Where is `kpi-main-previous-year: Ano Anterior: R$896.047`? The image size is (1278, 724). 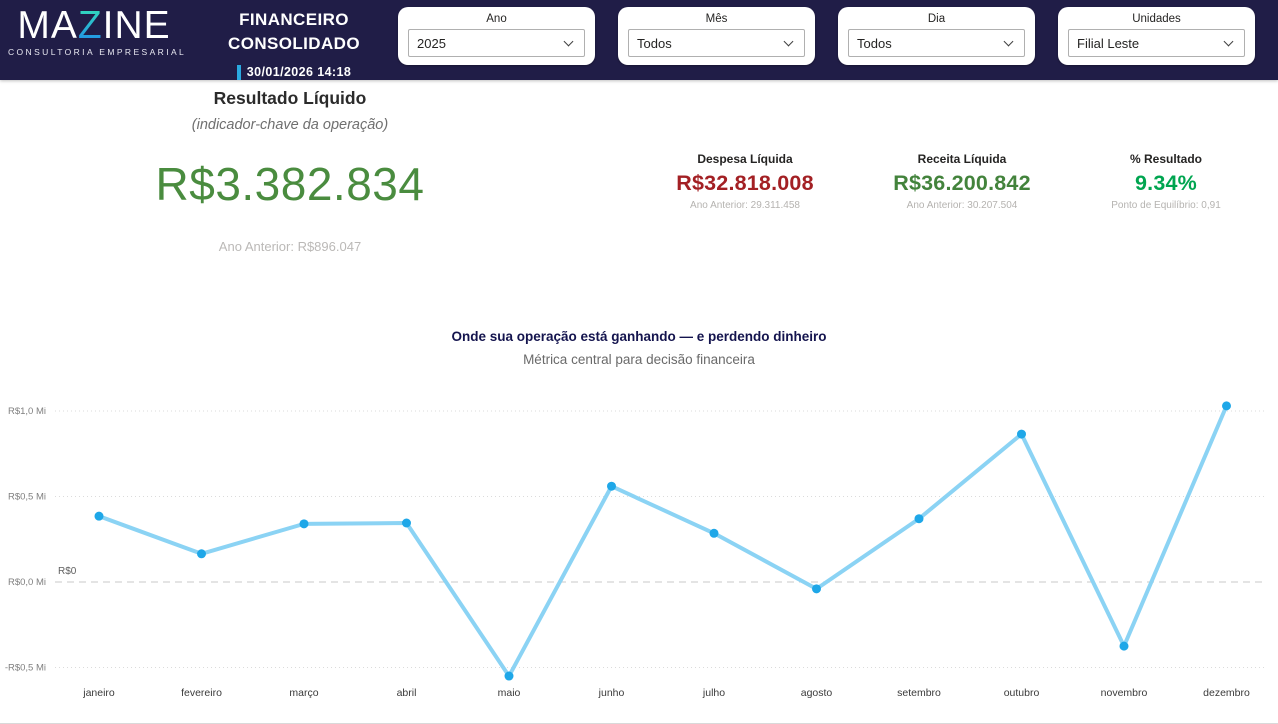
kpi-main-previous-year: Ano Anterior: R$896.047 is located at coordinates (290, 246).